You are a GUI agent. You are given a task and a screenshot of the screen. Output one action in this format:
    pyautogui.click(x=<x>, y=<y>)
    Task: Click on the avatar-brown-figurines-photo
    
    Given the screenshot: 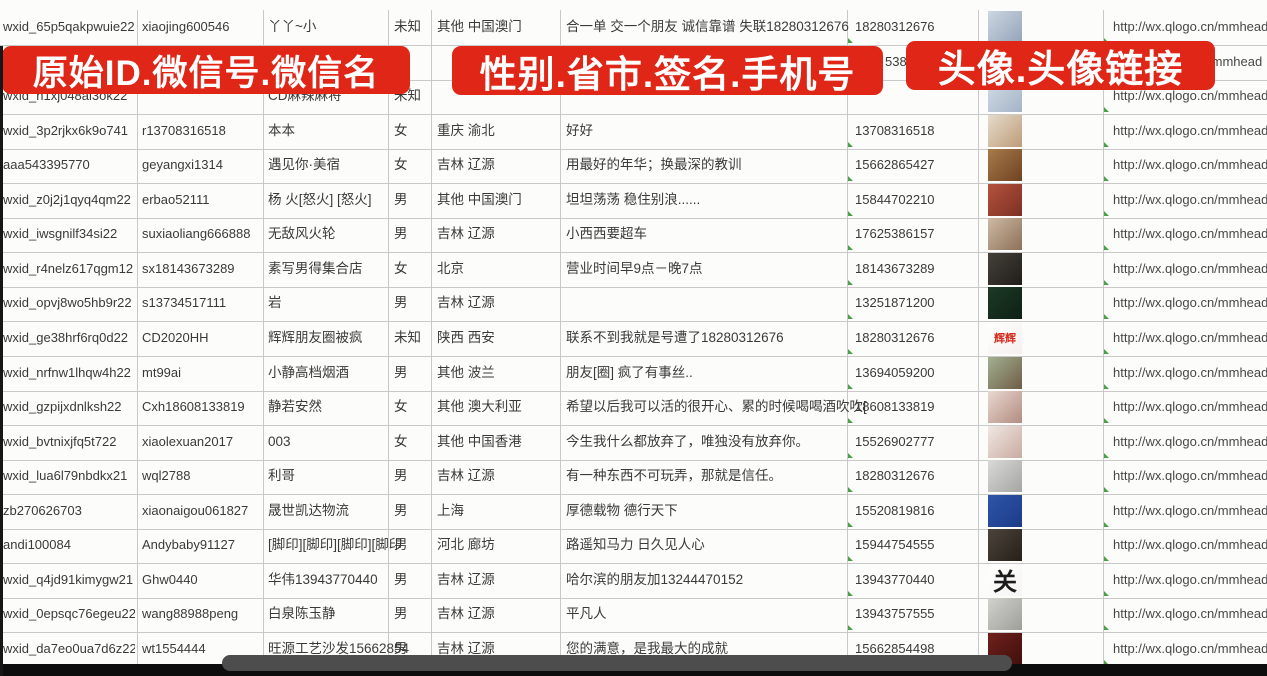 What is the action you would take?
    pyautogui.click(x=1005, y=165)
    